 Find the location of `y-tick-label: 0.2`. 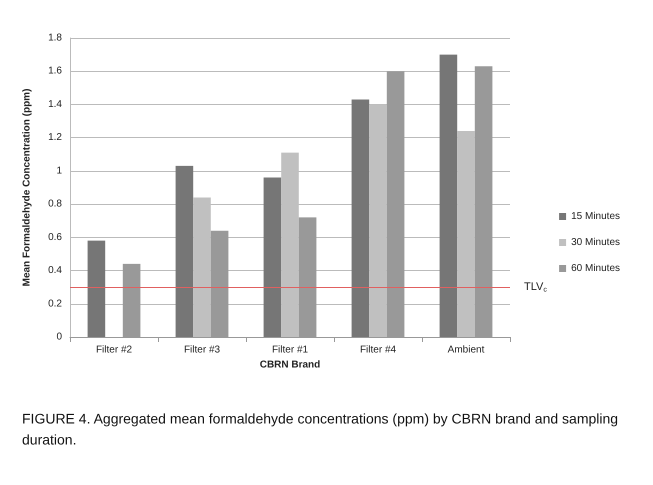

y-tick-label: 0.2 is located at coordinates (55, 304).